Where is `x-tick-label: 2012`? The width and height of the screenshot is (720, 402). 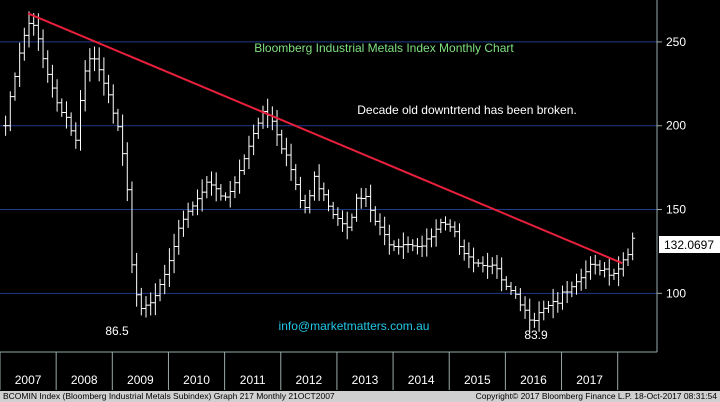 x-tick-label: 2012 is located at coordinates (308, 380).